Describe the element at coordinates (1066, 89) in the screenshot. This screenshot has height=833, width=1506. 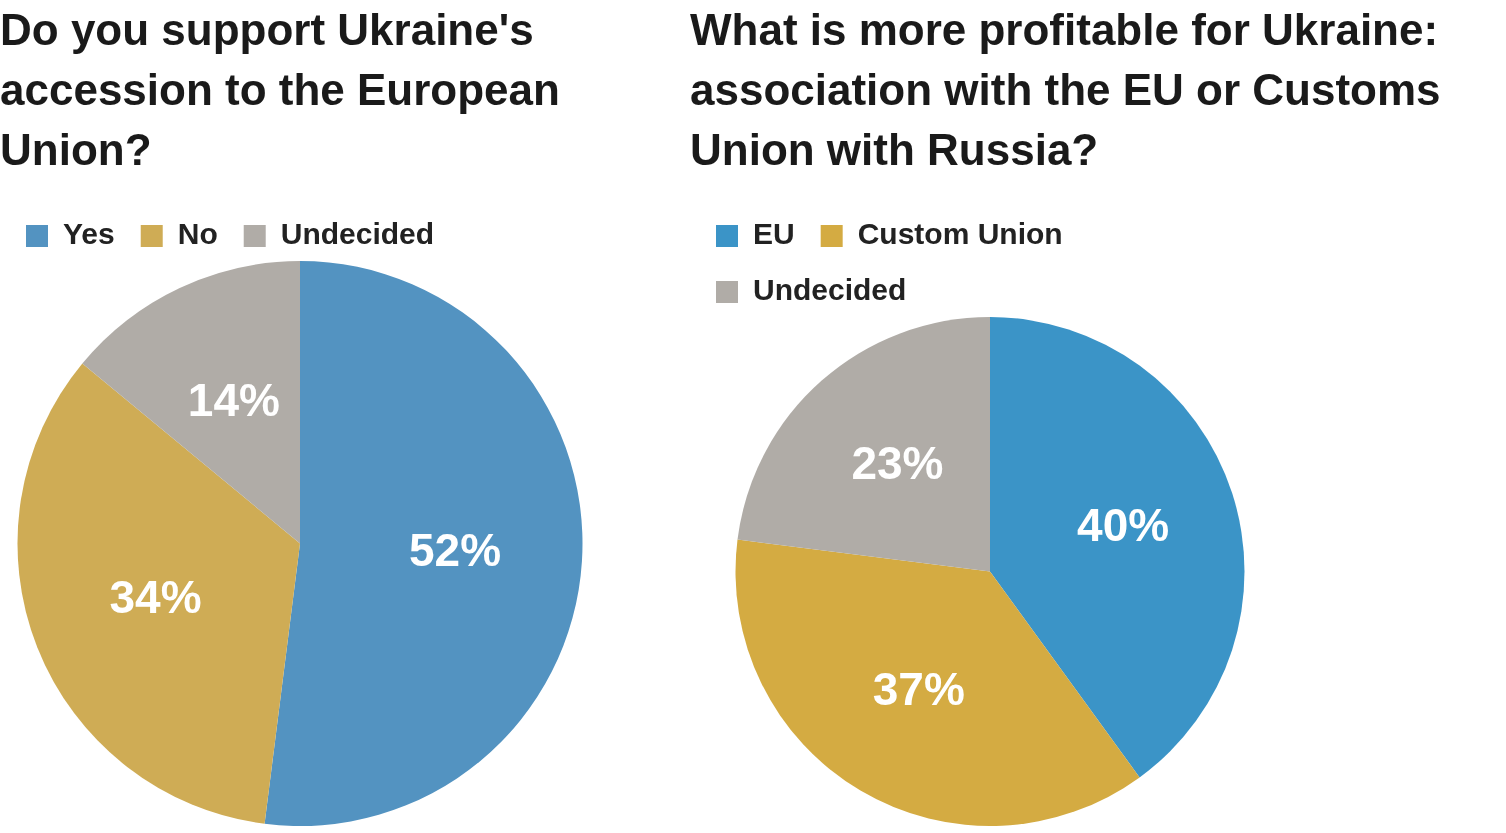
I see `chart-title: What is more profitable for Ukraine: association with the EU or Customs Union with Russia?` at that location.